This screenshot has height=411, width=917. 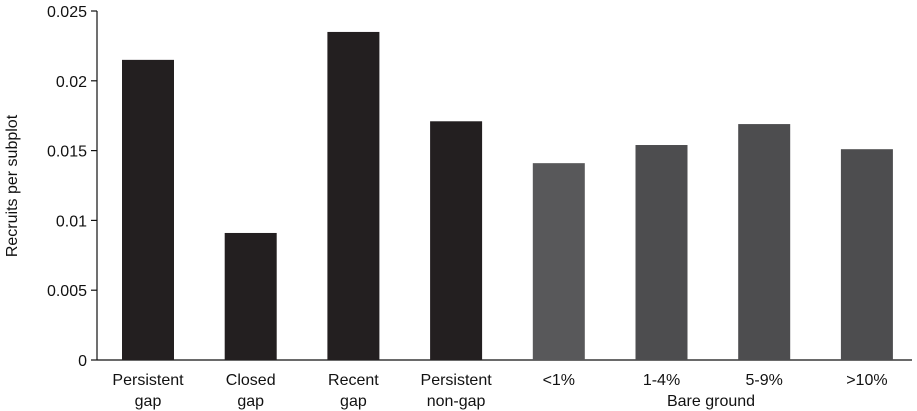 What do you see at coordinates (72, 187) in the screenshot?
I see `y-axis: 0 0.005 0.01 0.015 0.02 0.025` at bounding box center [72, 187].